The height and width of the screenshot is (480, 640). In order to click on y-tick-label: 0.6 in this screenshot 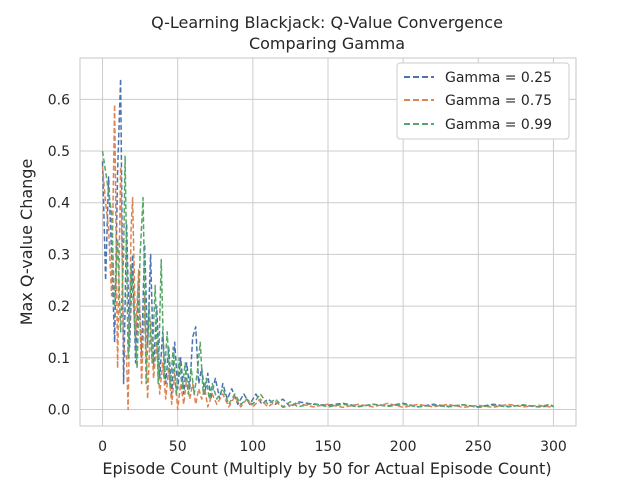, I will do `click(59, 100)`.